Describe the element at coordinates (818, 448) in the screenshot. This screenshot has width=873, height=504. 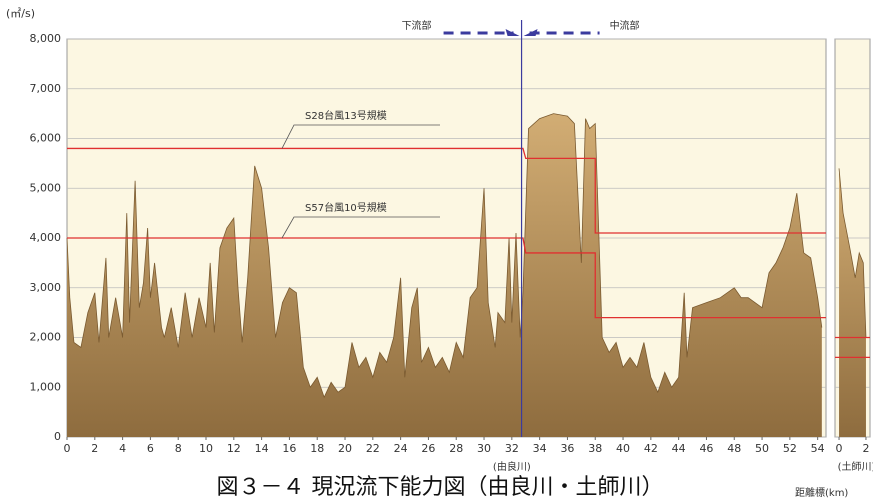
I see `x-tick-label: 54` at that location.